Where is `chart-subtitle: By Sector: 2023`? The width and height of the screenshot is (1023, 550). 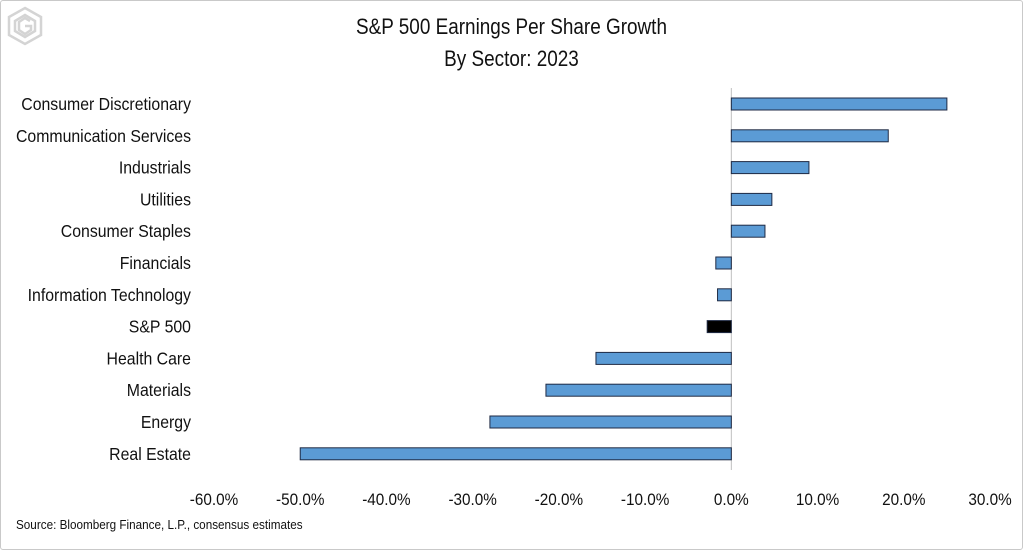
chart-subtitle: By Sector: 2023 is located at coordinates (511, 58).